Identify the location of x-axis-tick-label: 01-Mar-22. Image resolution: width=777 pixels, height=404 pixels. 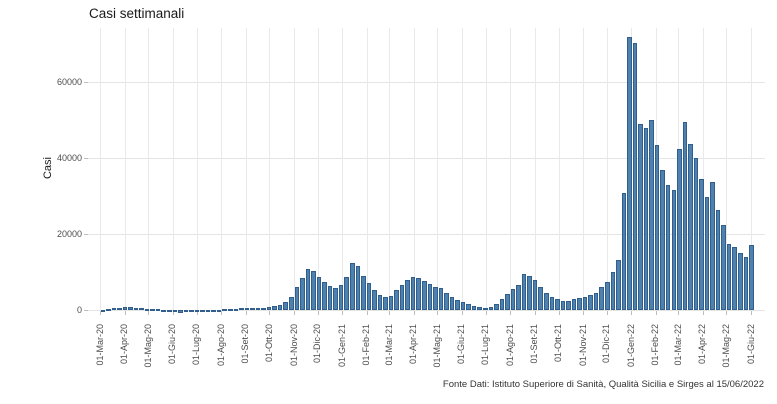
(677, 345).